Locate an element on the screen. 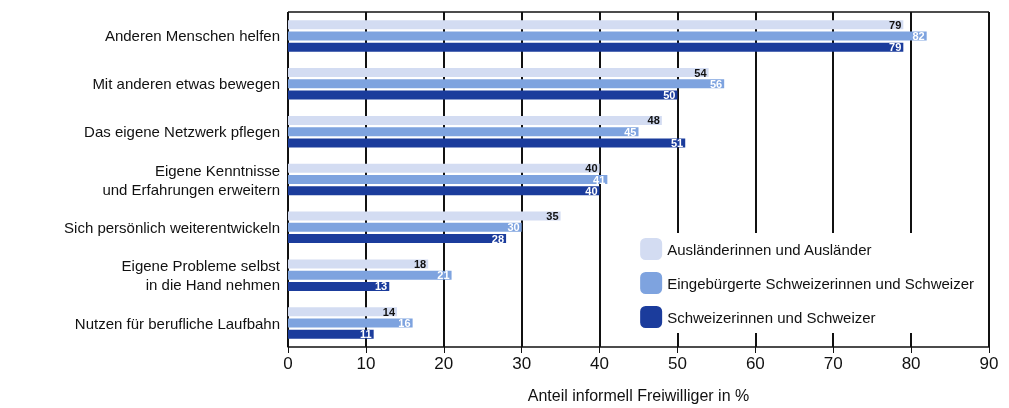 Image resolution: width=1009 pixels, height=408 pixels. data-label: 56 is located at coordinates (716, 83).